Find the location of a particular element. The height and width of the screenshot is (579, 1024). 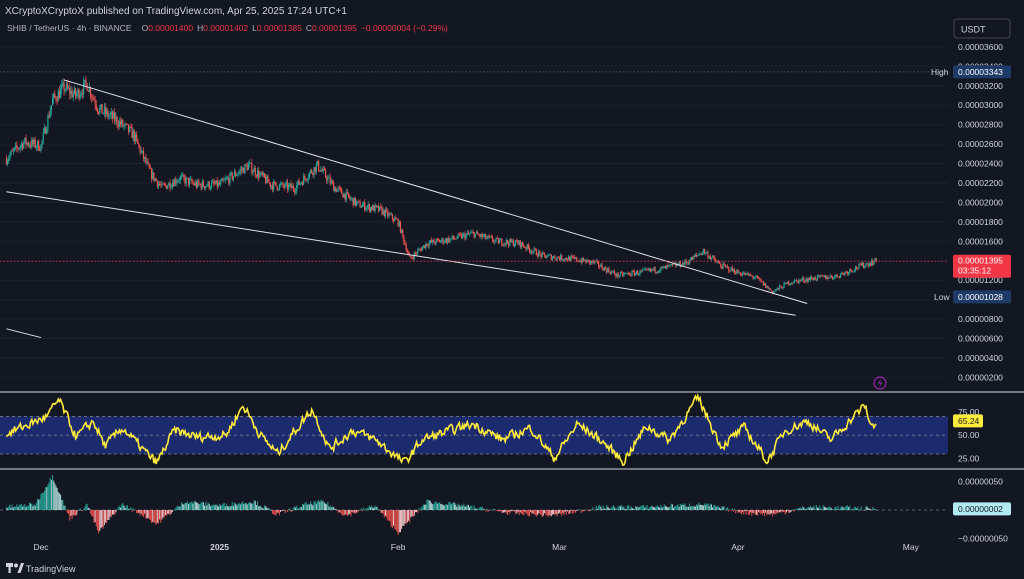

footer-brand: TradingView is located at coordinates (41, 568).